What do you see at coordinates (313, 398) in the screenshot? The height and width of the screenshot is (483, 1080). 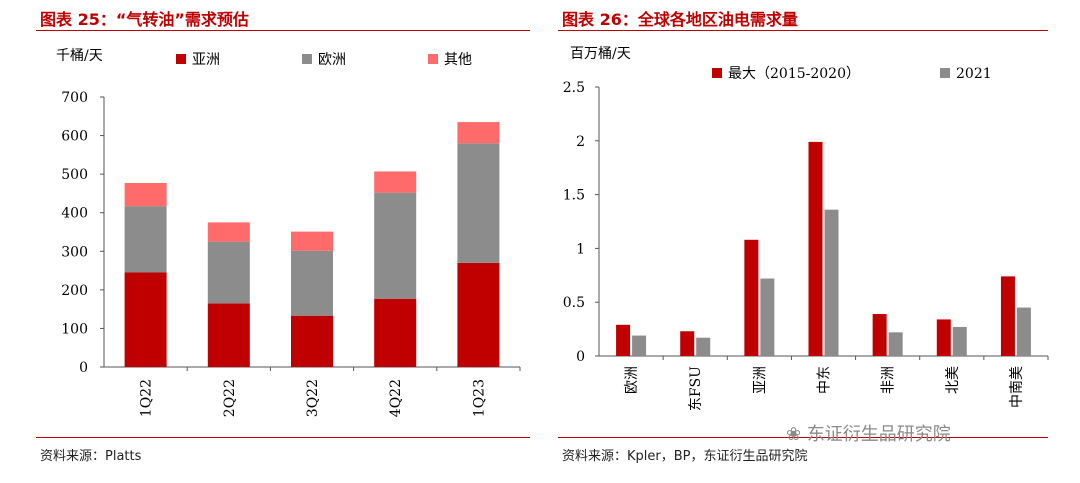 I see `x-tick-label: 3Q22` at bounding box center [313, 398].